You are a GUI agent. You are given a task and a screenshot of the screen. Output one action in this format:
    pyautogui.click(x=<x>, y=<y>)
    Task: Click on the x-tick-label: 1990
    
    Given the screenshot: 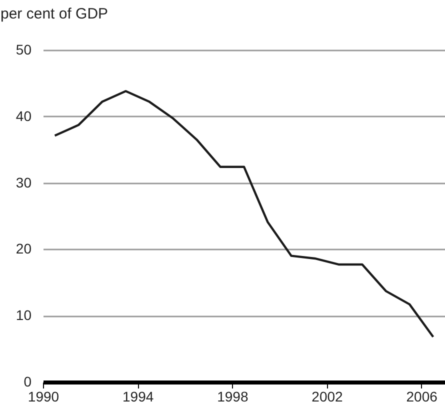 What is the action you would take?
    pyautogui.click(x=44, y=396)
    